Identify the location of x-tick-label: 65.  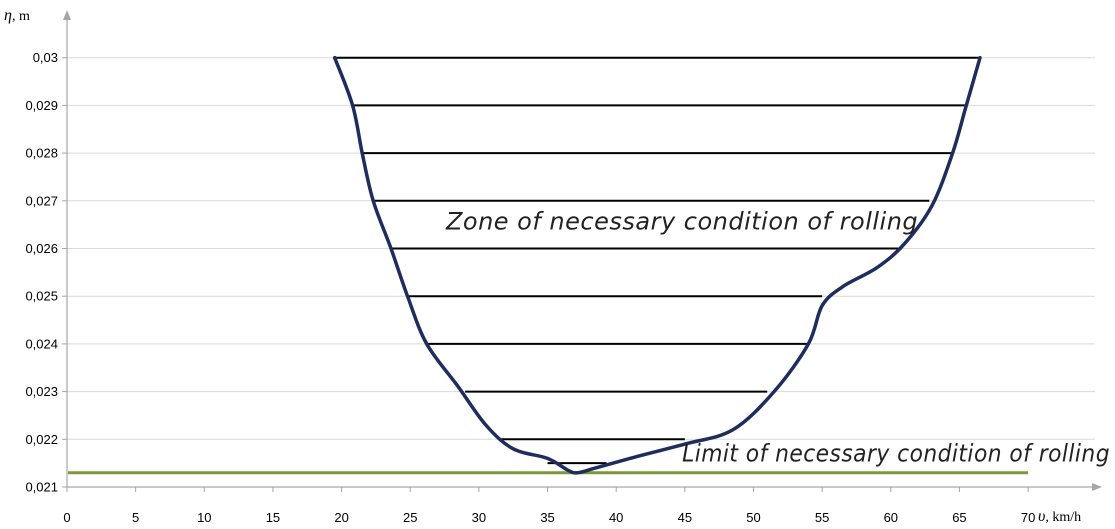
(959, 517).